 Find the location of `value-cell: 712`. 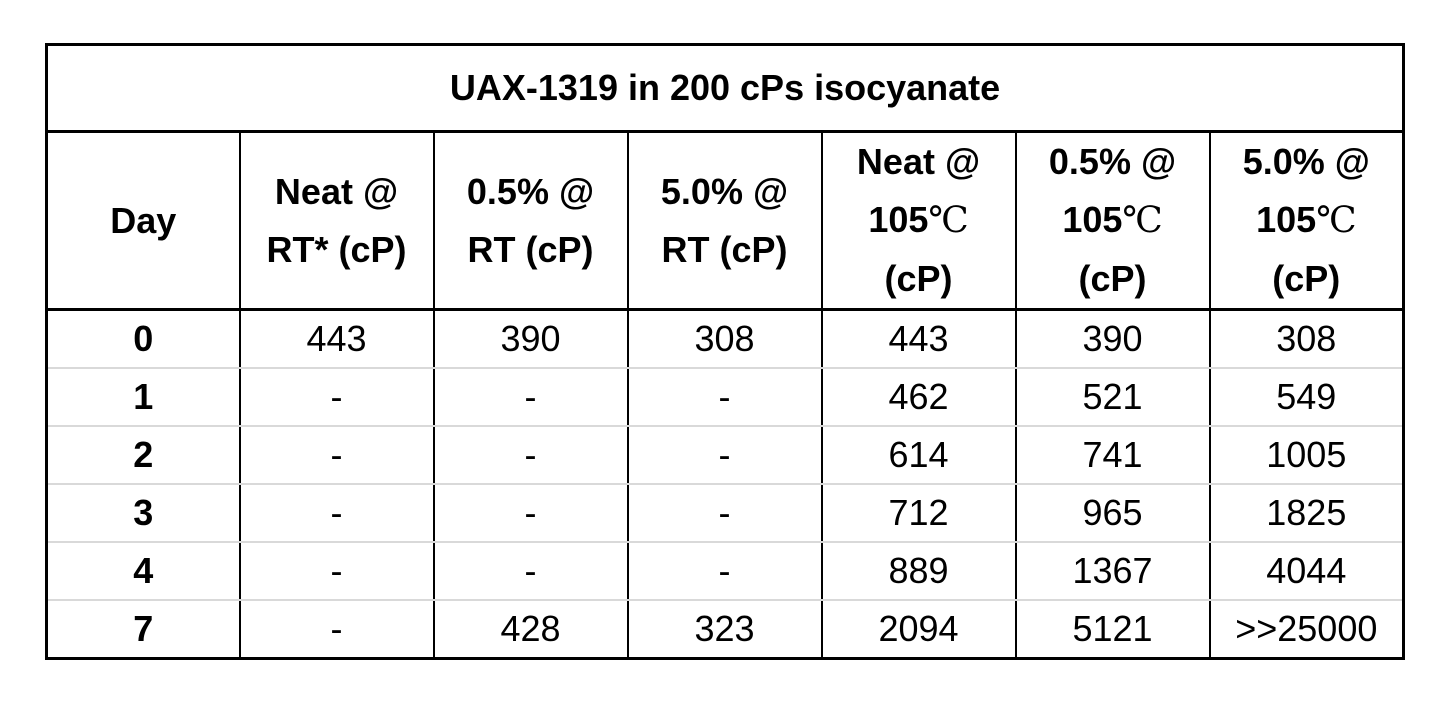

value-cell: 712 is located at coordinates (918, 513).